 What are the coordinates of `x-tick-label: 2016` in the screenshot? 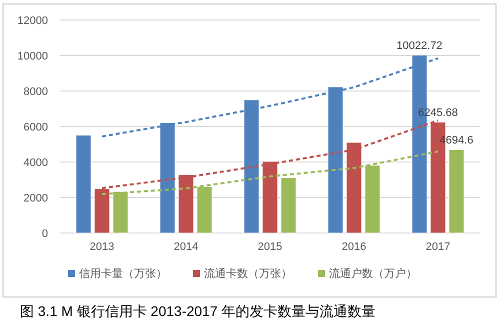 It's located at (354, 247).